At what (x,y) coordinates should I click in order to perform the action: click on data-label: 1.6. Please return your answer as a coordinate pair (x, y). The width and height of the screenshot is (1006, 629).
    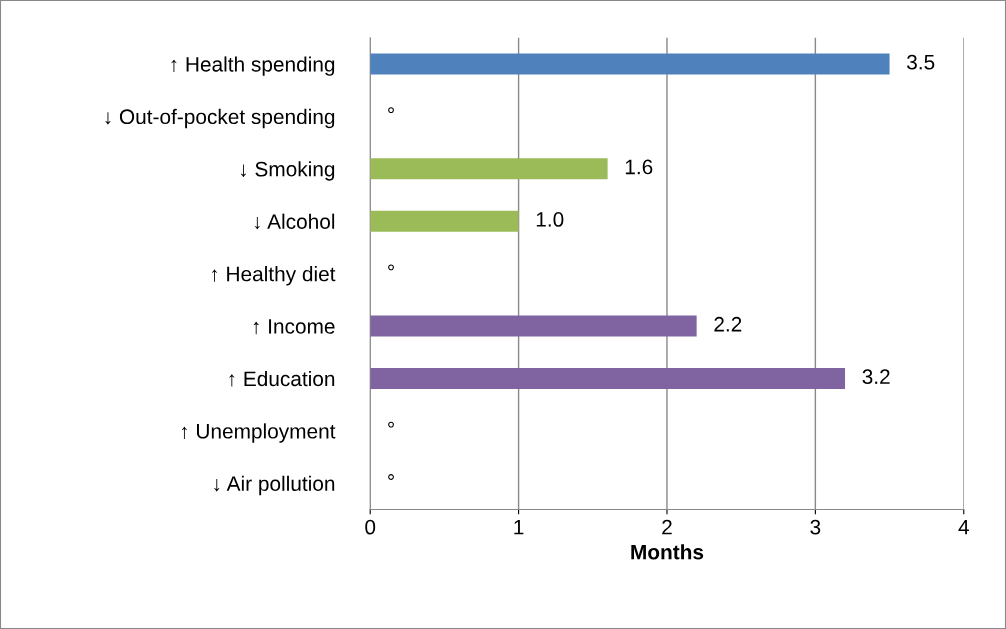
    Looking at the image, I should click on (639, 167).